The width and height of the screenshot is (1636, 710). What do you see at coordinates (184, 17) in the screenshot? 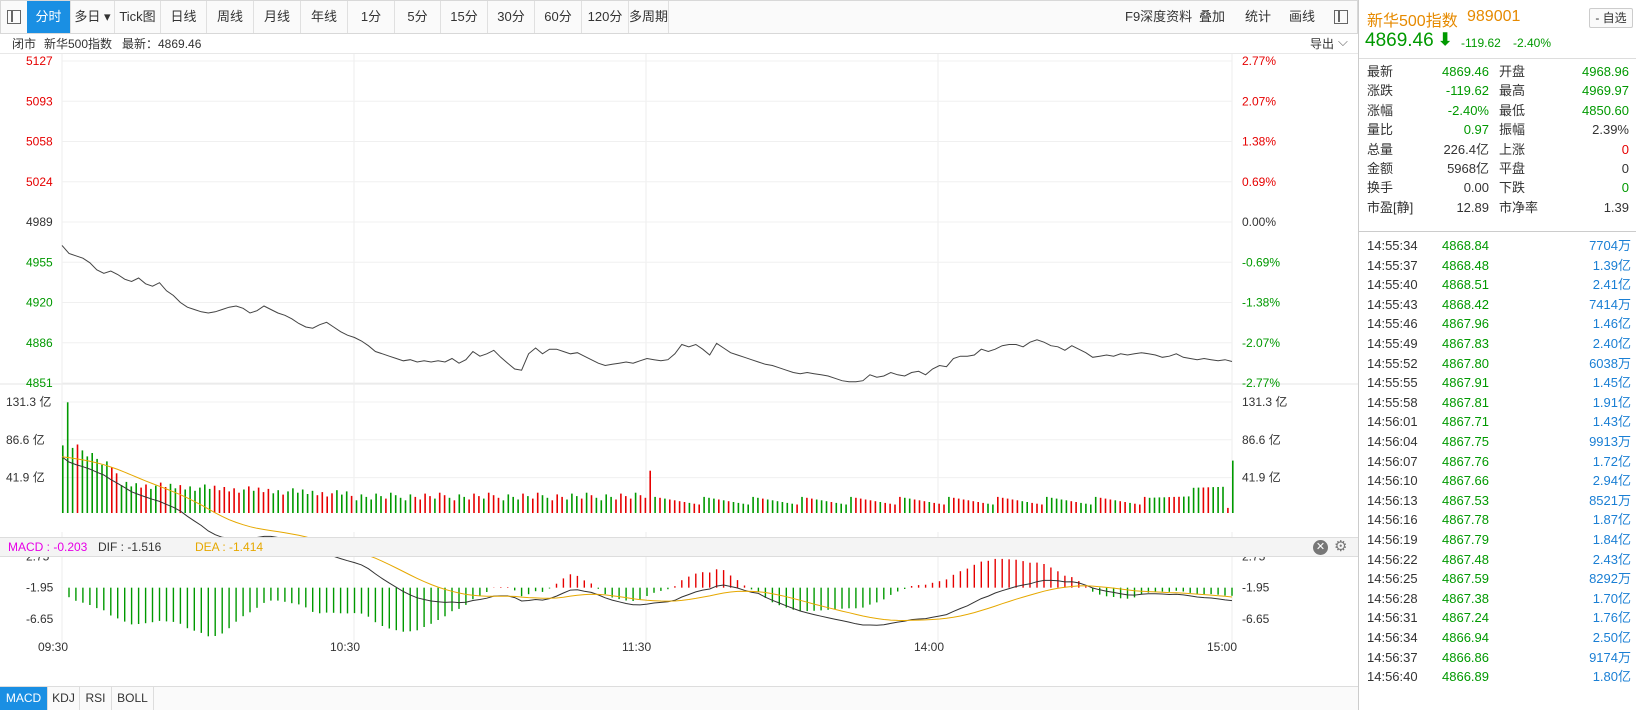
I see `tab-daily: 日线` at bounding box center [184, 17].